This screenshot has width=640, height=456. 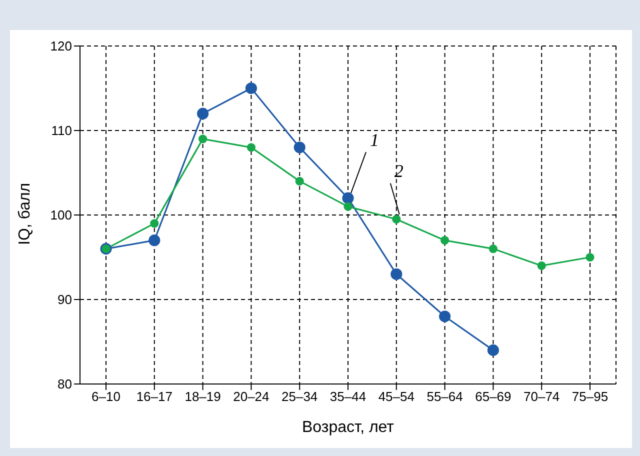 What do you see at coordinates (348, 427) in the screenshot?
I see `x-axis-title: Возраст, лет` at bounding box center [348, 427].